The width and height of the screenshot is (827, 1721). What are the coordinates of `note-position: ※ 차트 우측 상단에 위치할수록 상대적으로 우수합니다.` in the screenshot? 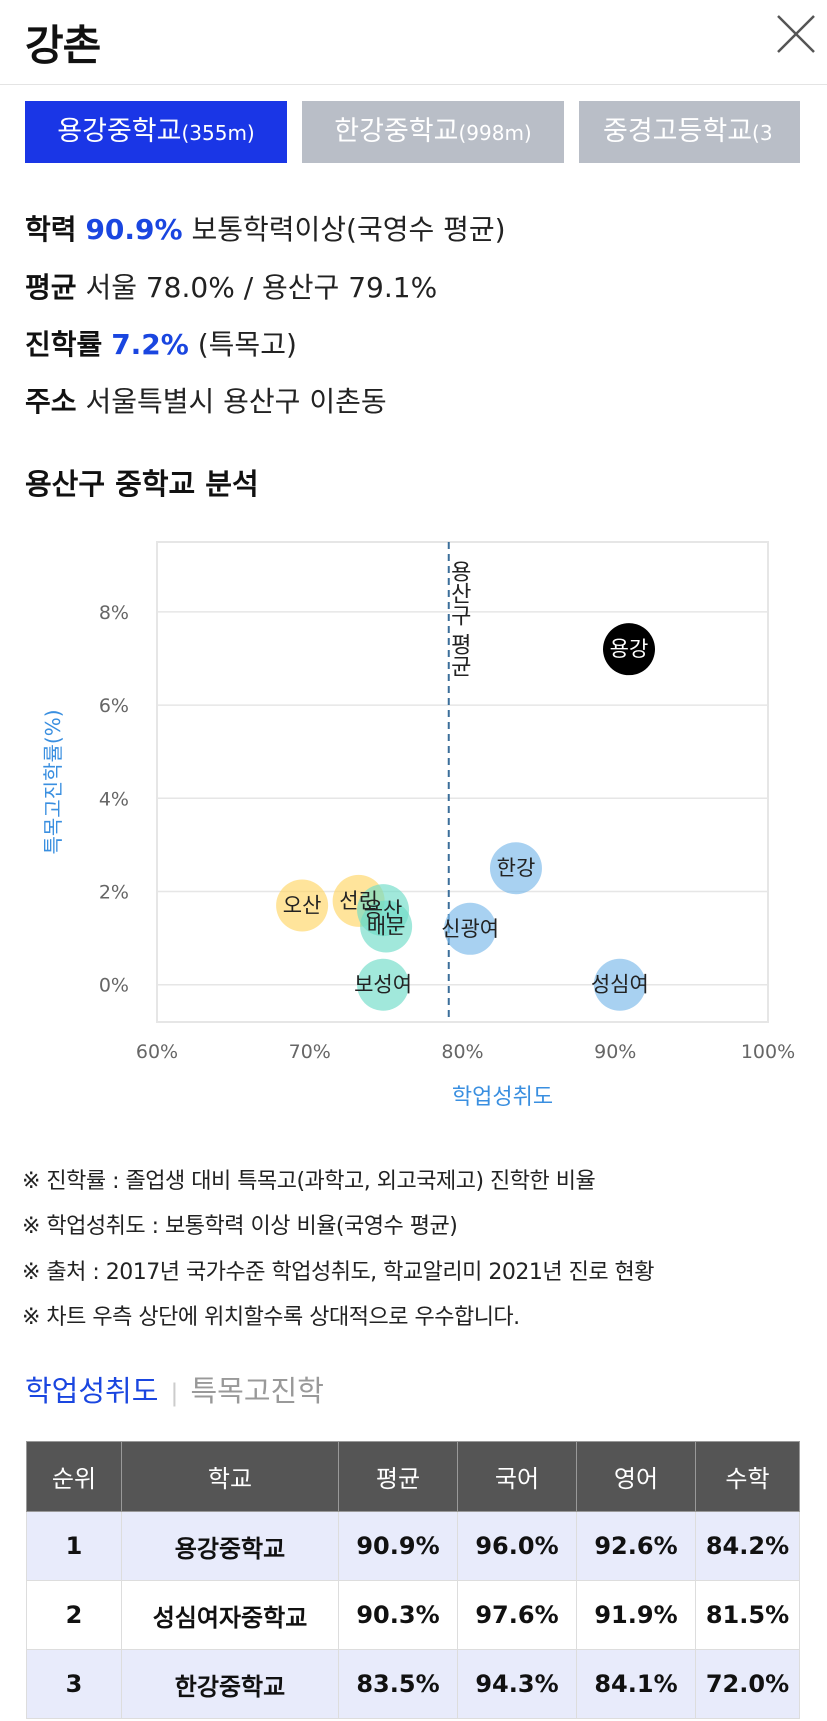 It's located at (271, 1317).